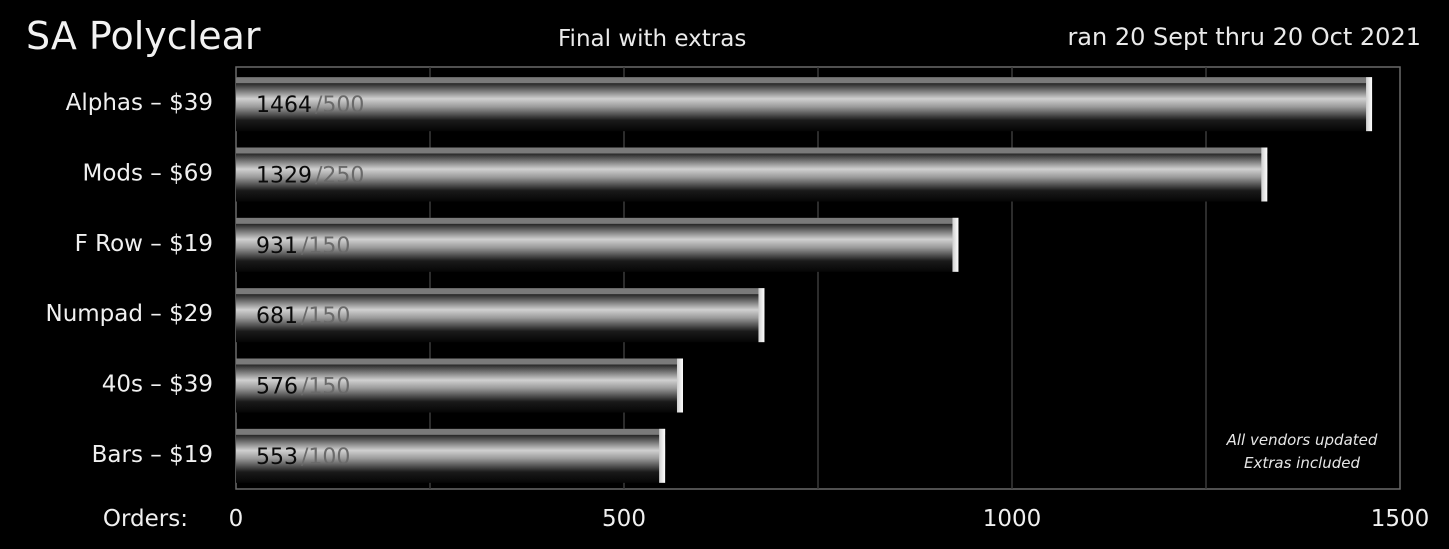  I want to click on x-tick-label: 500, so click(624, 519).